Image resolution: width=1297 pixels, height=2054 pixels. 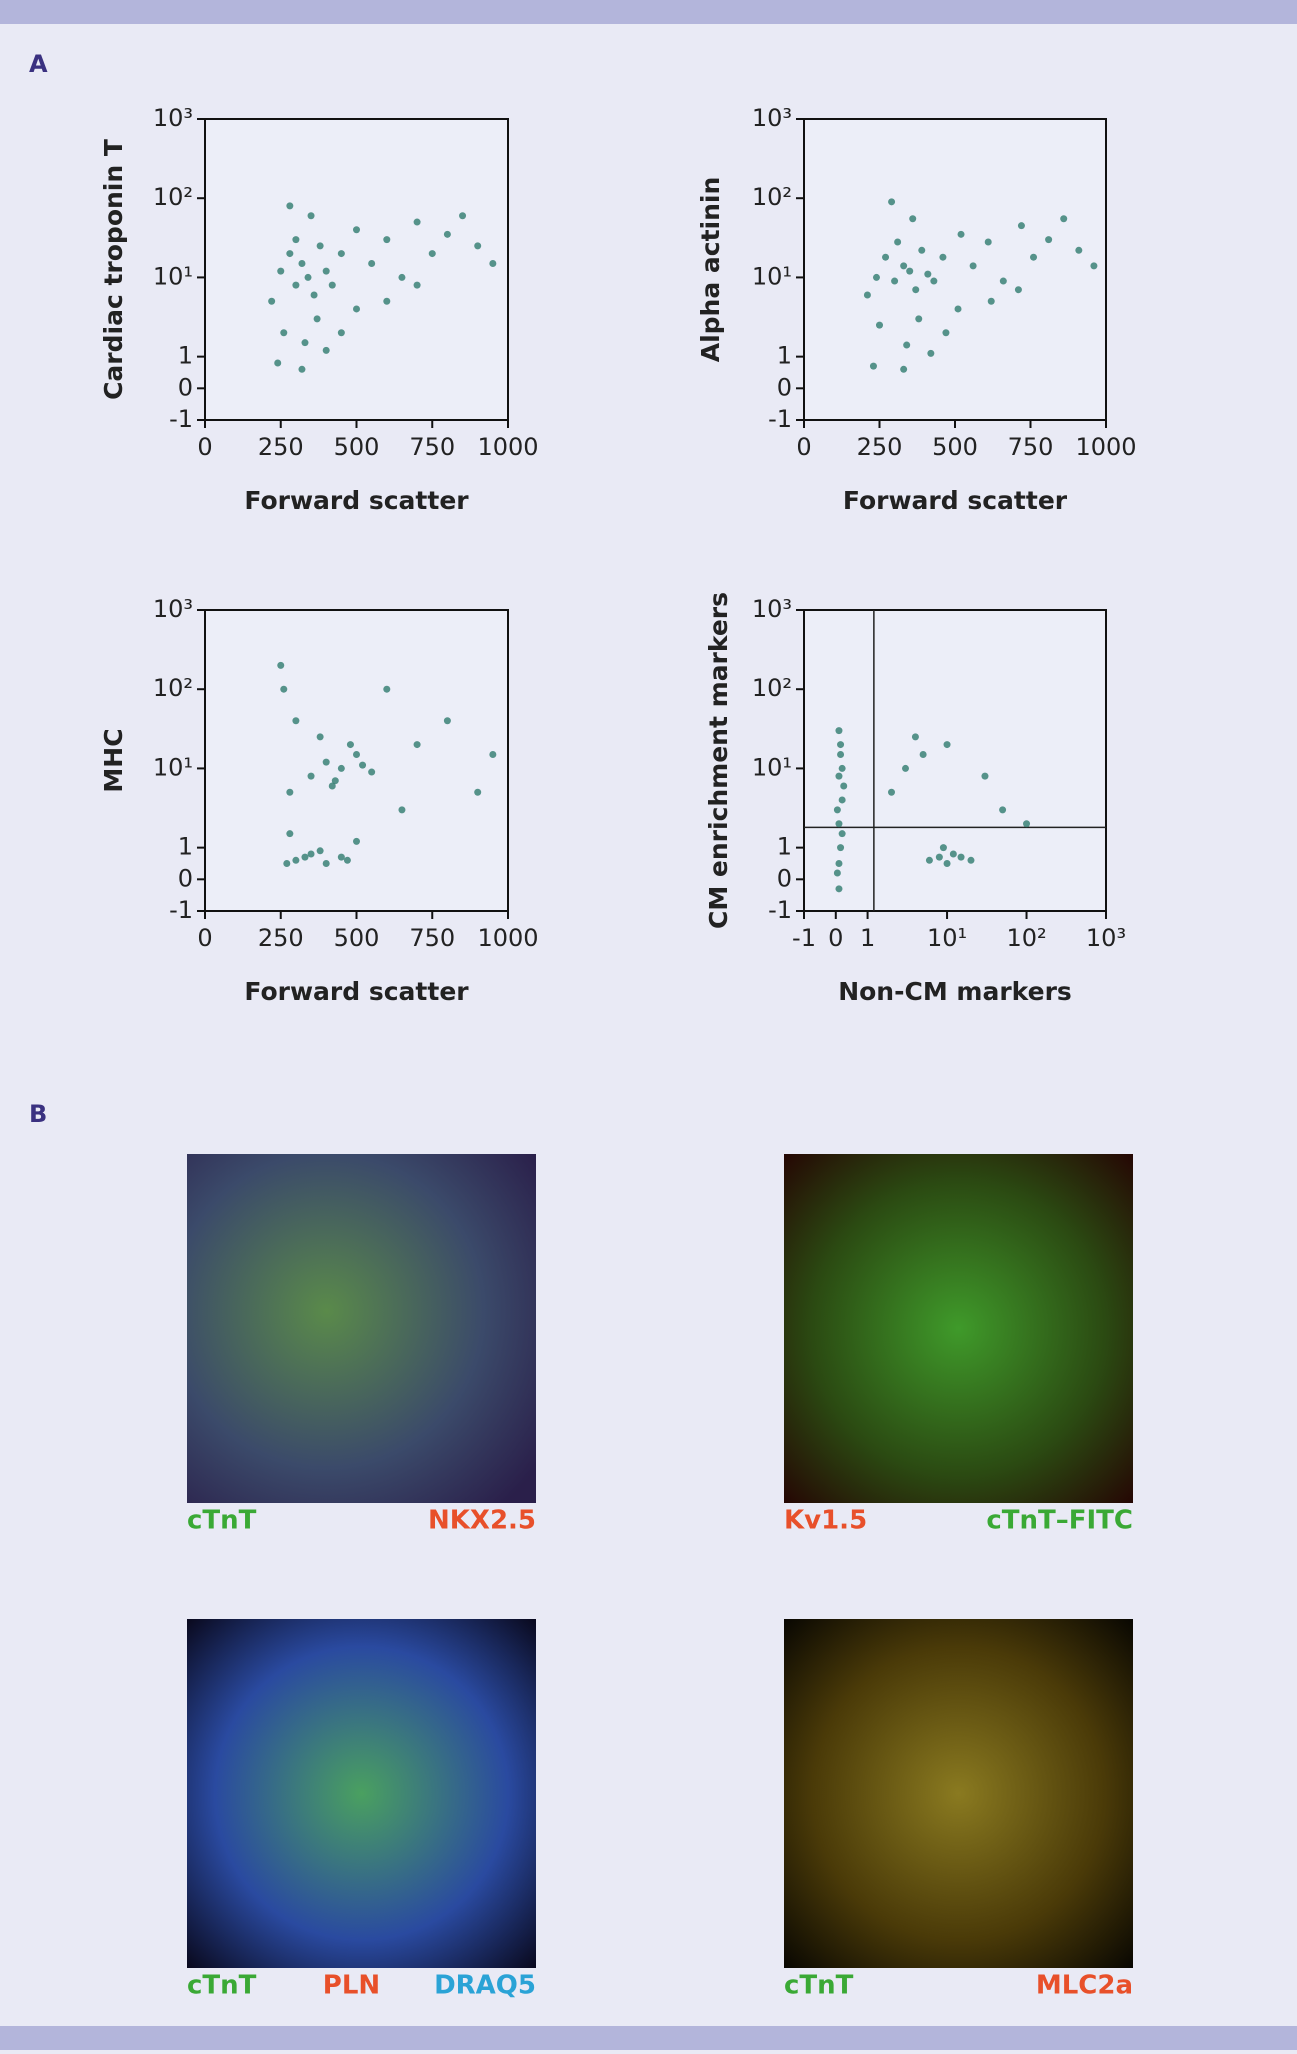 What do you see at coordinates (482, 1521) in the screenshot?
I see `caption: NKX2.5` at bounding box center [482, 1521].